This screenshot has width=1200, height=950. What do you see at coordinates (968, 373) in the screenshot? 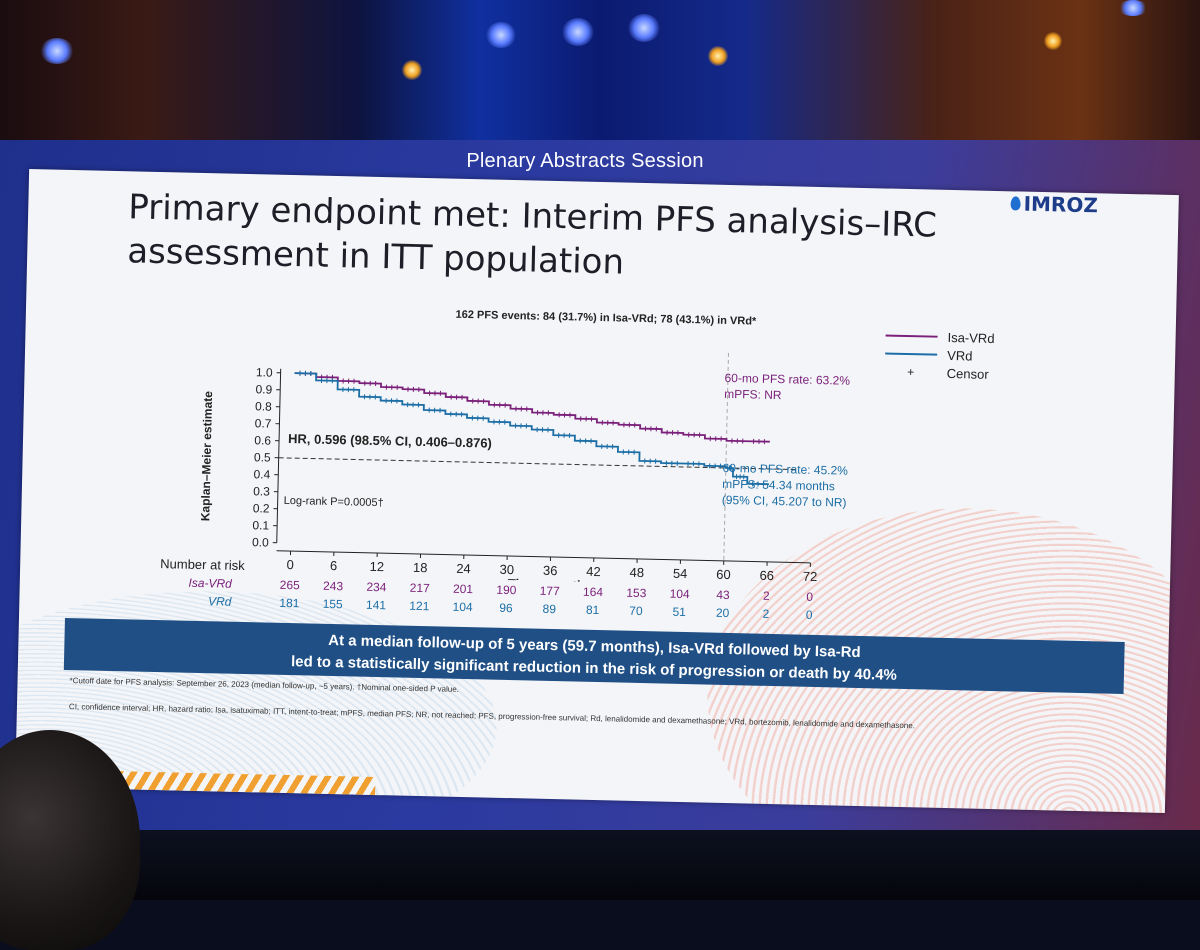
I see `legend-label-censor: Censor` at bounding box center [968, 373].